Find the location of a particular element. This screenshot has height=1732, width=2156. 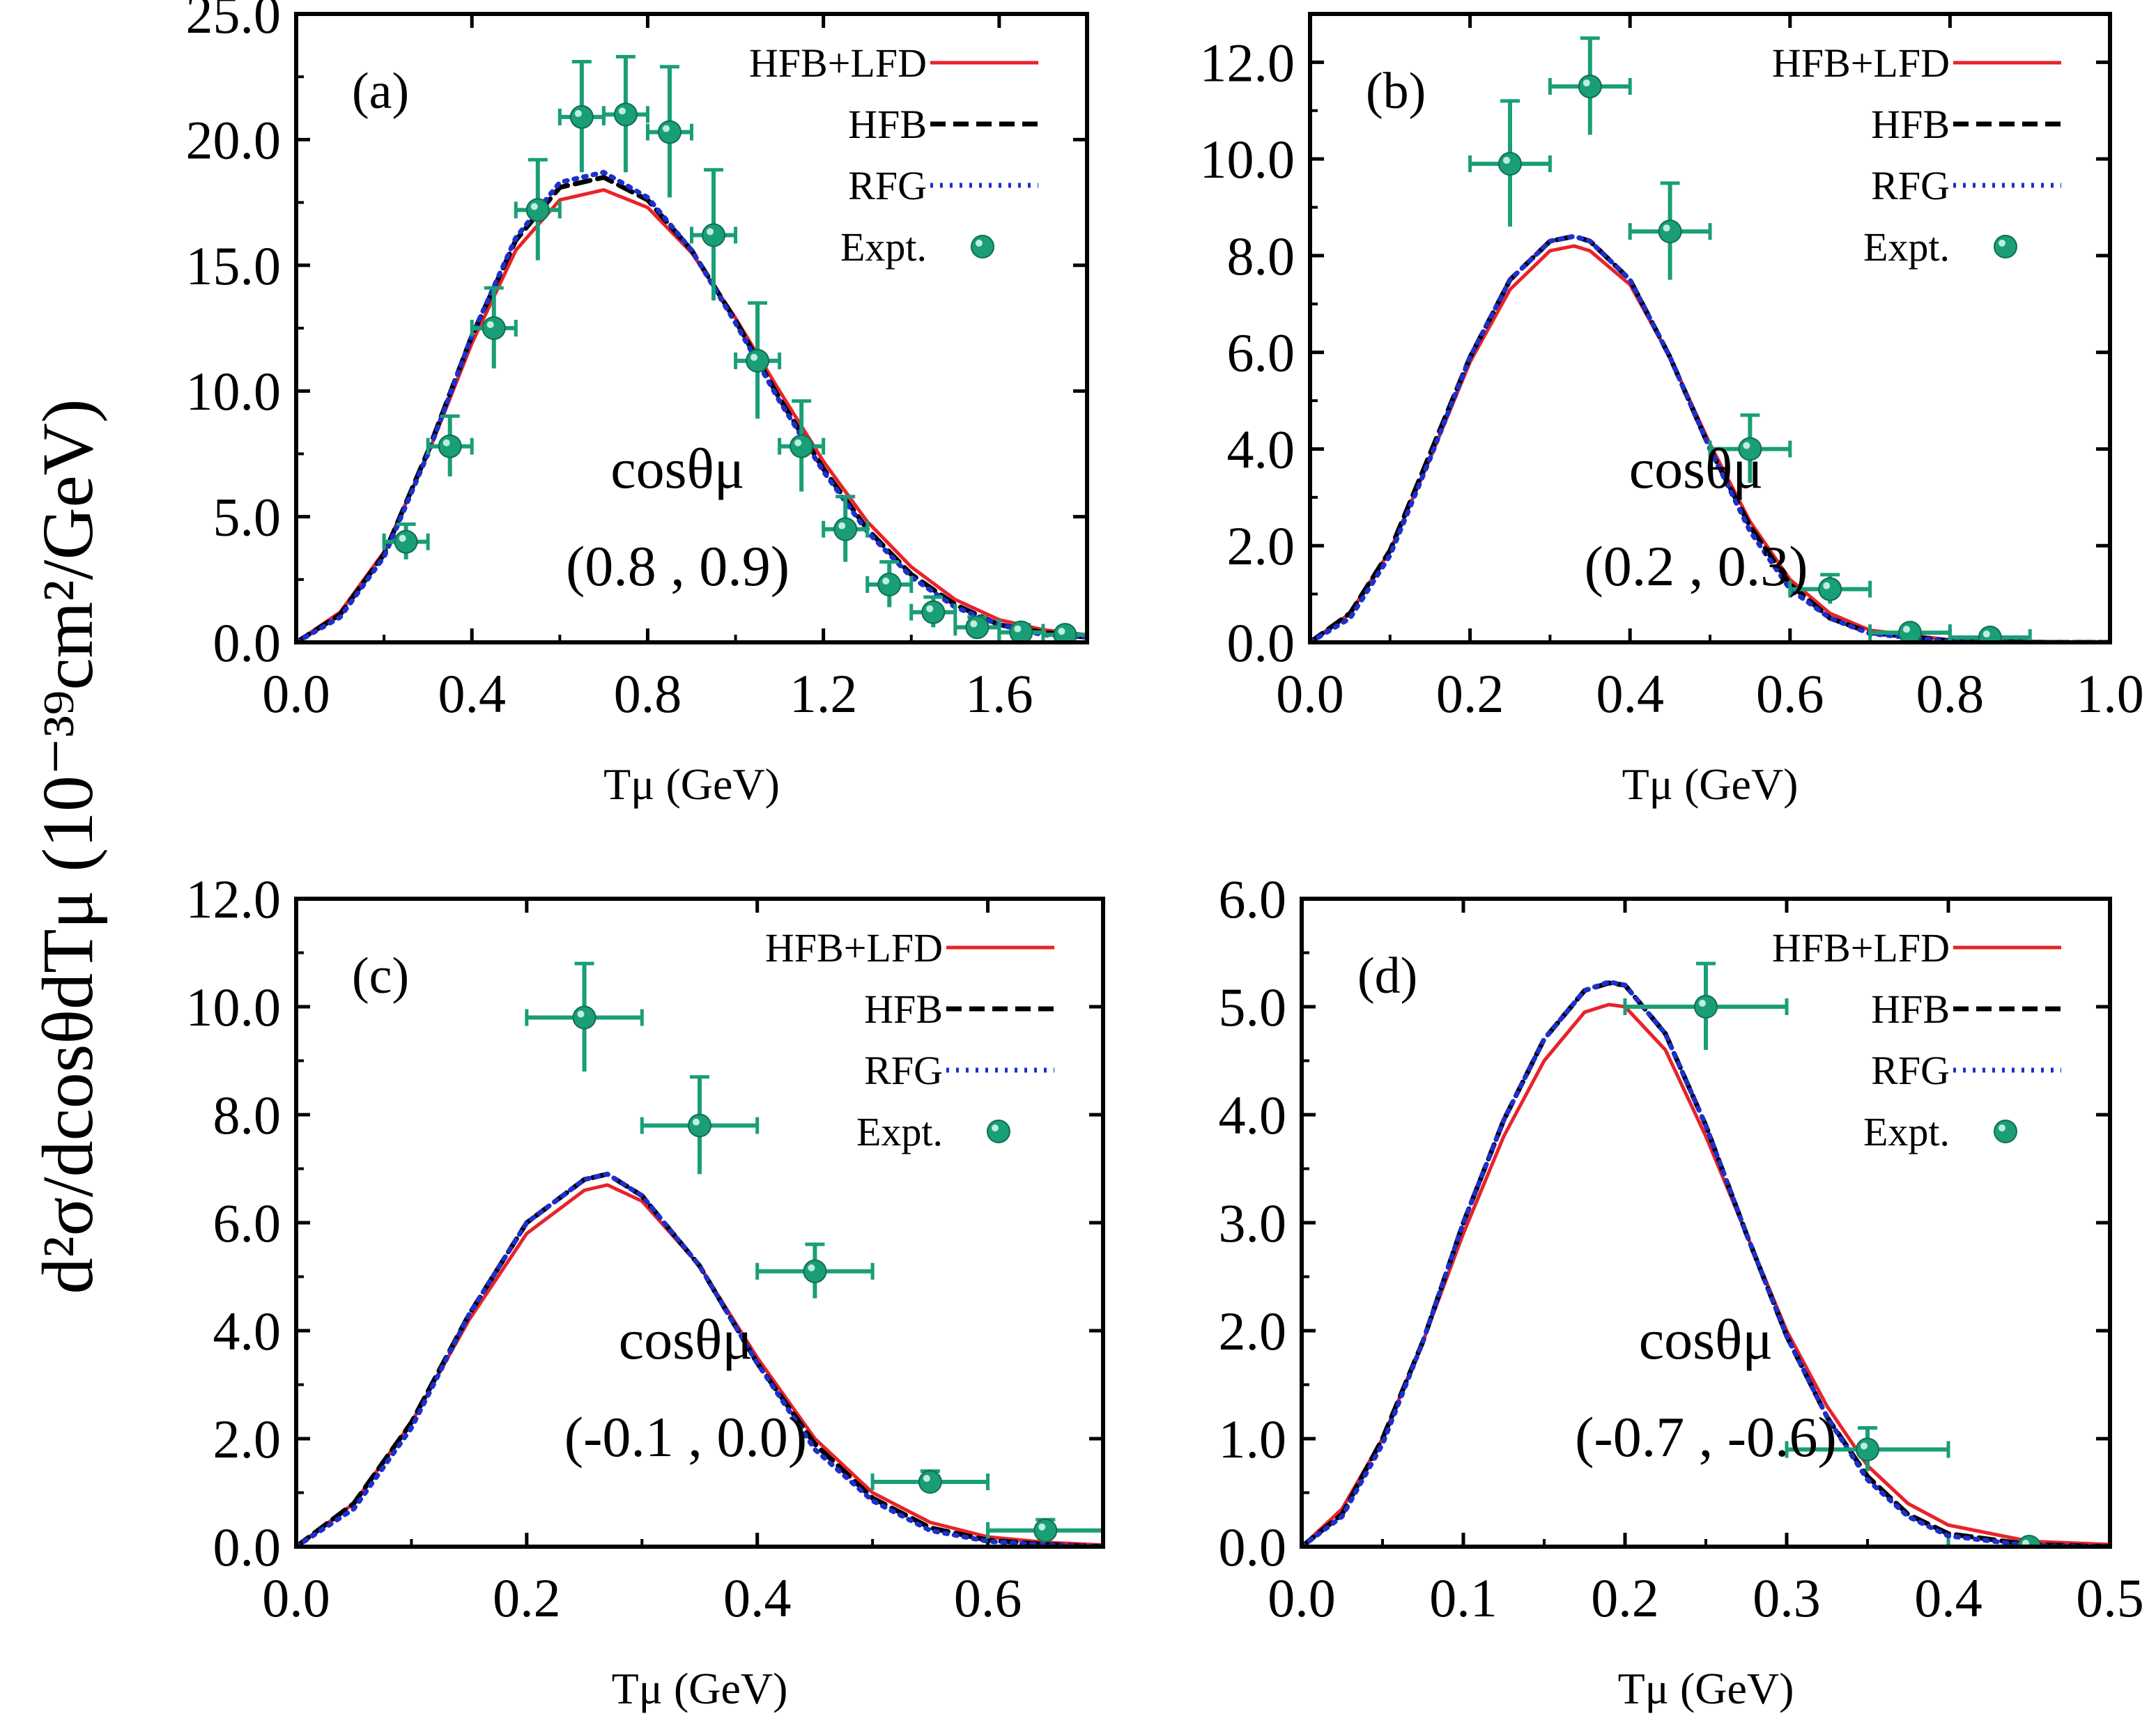

series-line-rfg is located at coordinates (1706, 1263).